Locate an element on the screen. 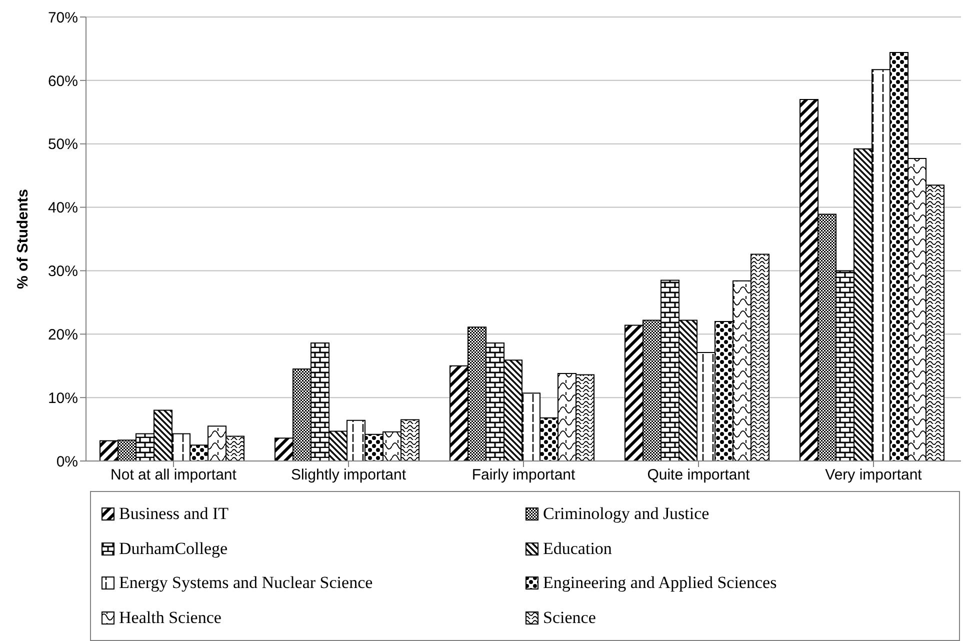 This screenshot has width=963, height=641. x-tick-label: Slightly important is located at coordinates (348, 475).